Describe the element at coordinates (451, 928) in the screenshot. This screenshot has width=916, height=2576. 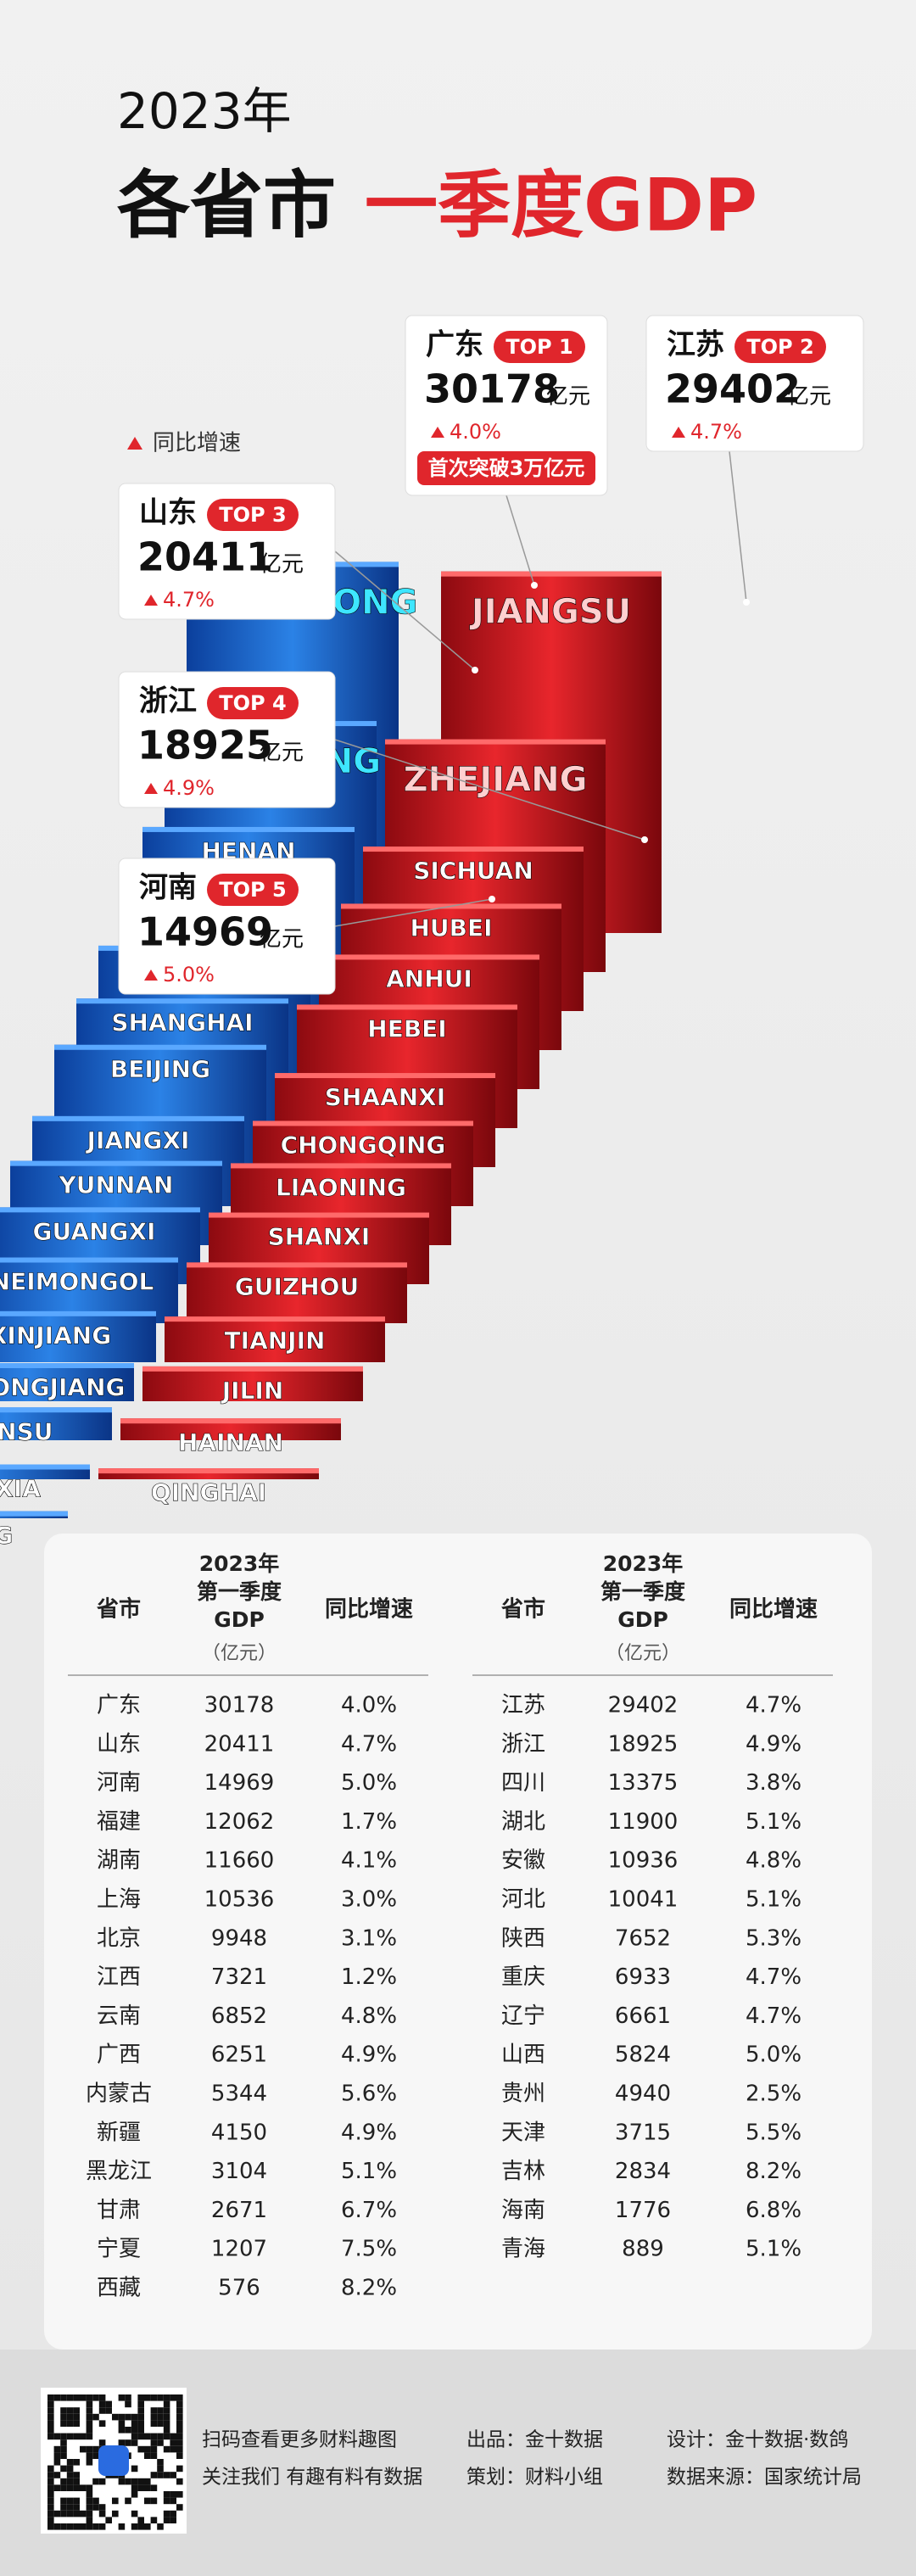
I see `pinyin-label: HUBEI` at that location.